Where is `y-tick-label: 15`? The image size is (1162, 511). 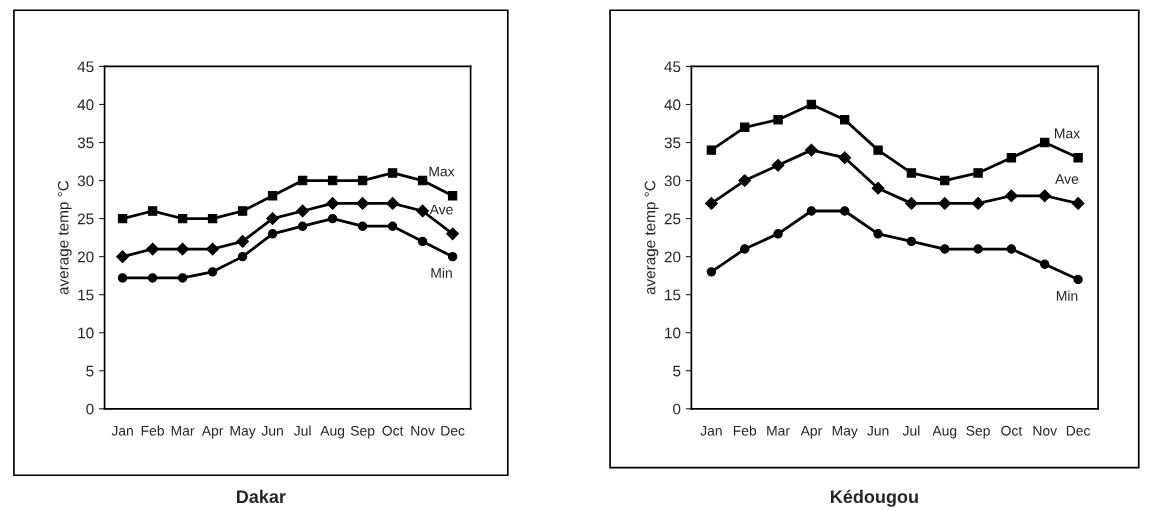
y-tick-label: 15 is located at coordinates (673, 295).